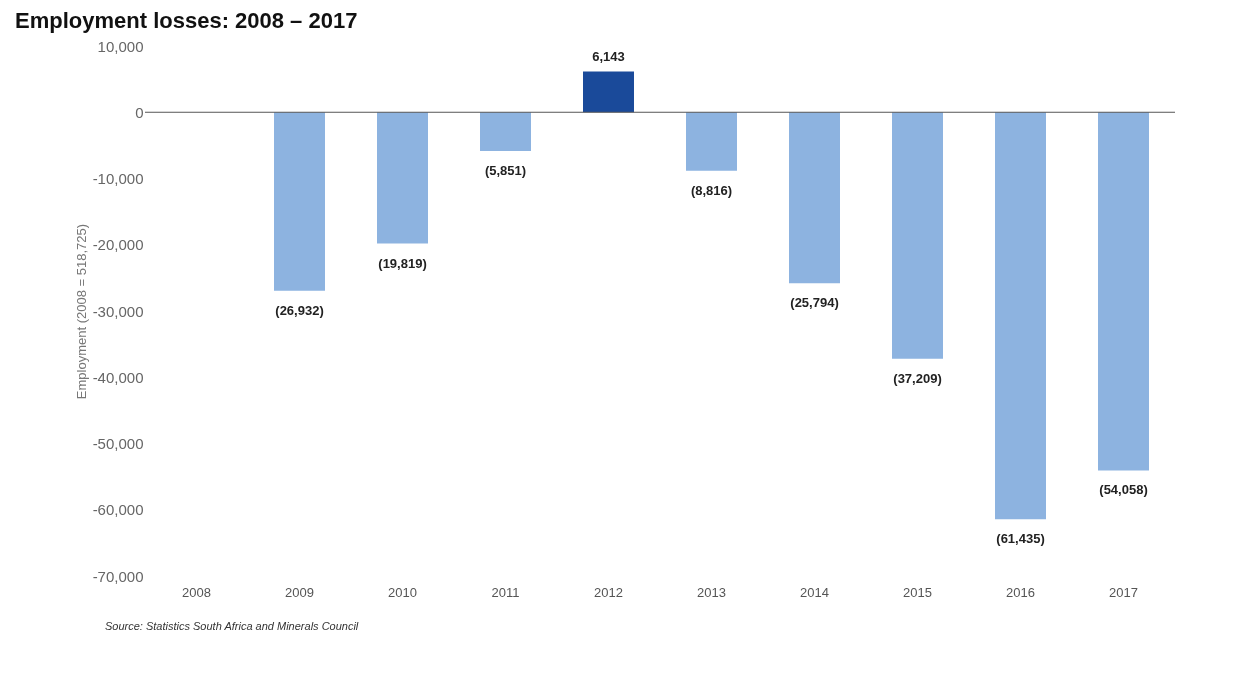 Image resolution: width=1239 pixels, height=693 pixels. I want to click on y-tick-label: -60,000, so click(118, 510).